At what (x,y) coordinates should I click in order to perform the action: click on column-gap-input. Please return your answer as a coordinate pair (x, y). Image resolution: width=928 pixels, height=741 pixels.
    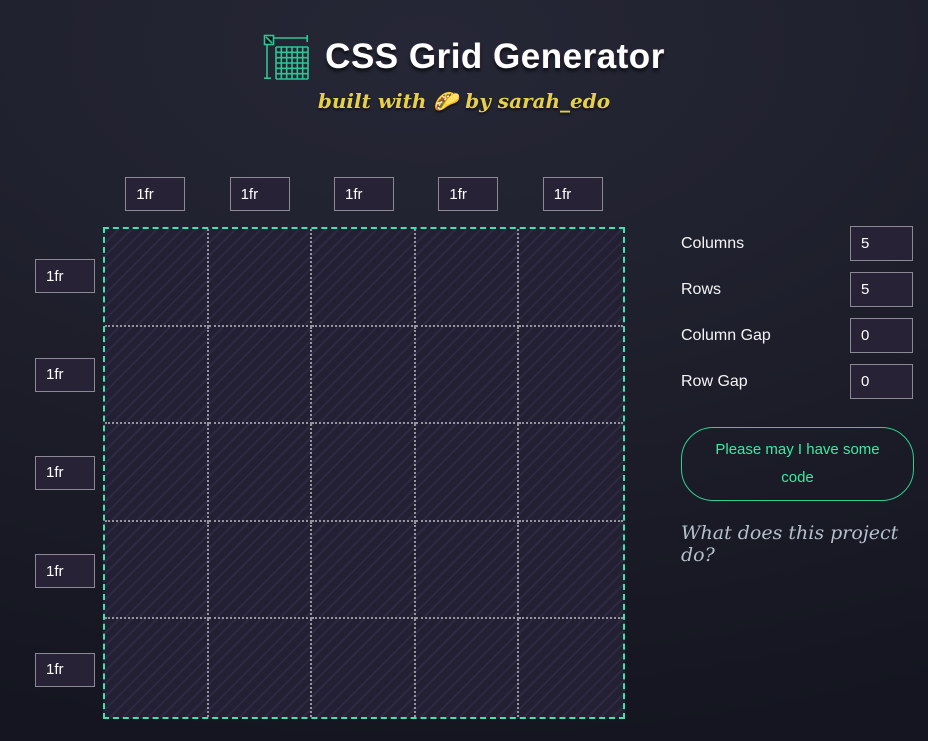
    Looking at the image, I should click on (881, 335).